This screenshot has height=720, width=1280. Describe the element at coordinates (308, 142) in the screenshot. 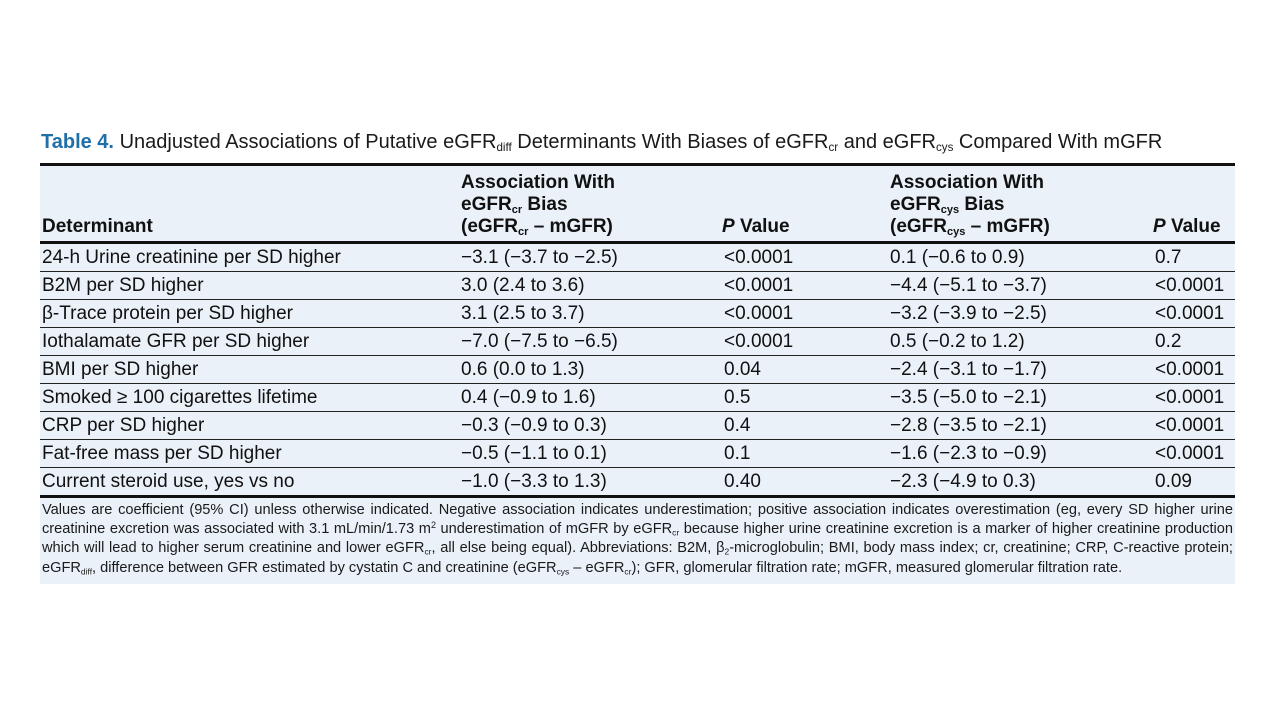

I see `caption-text-1: Unadjusted Associations of Putative eGFR` at that location.